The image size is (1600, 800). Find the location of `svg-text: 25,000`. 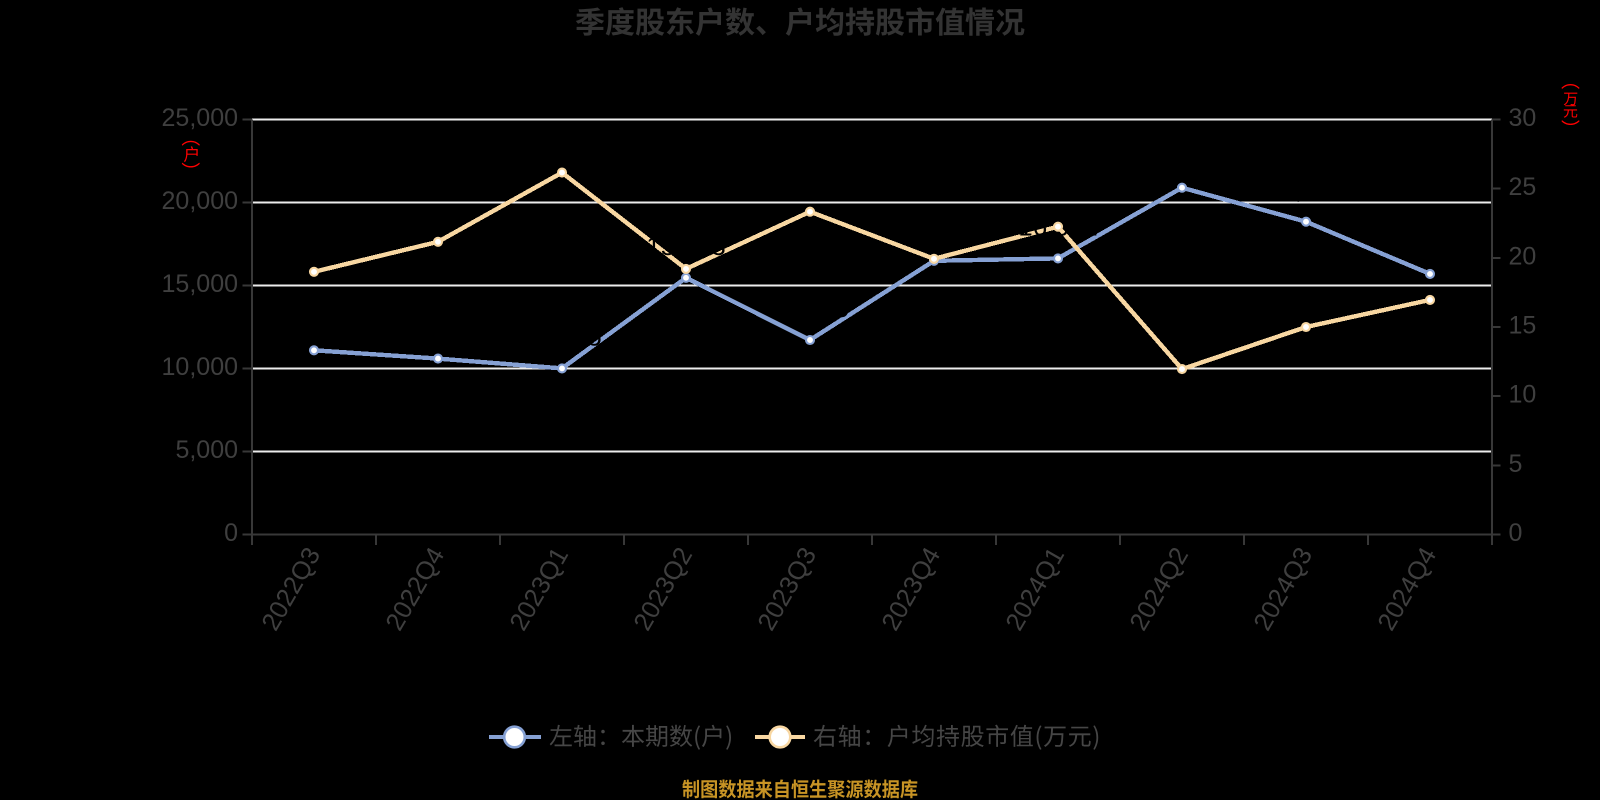

svg-text: 25,000 is located at coordinates (200, 118).